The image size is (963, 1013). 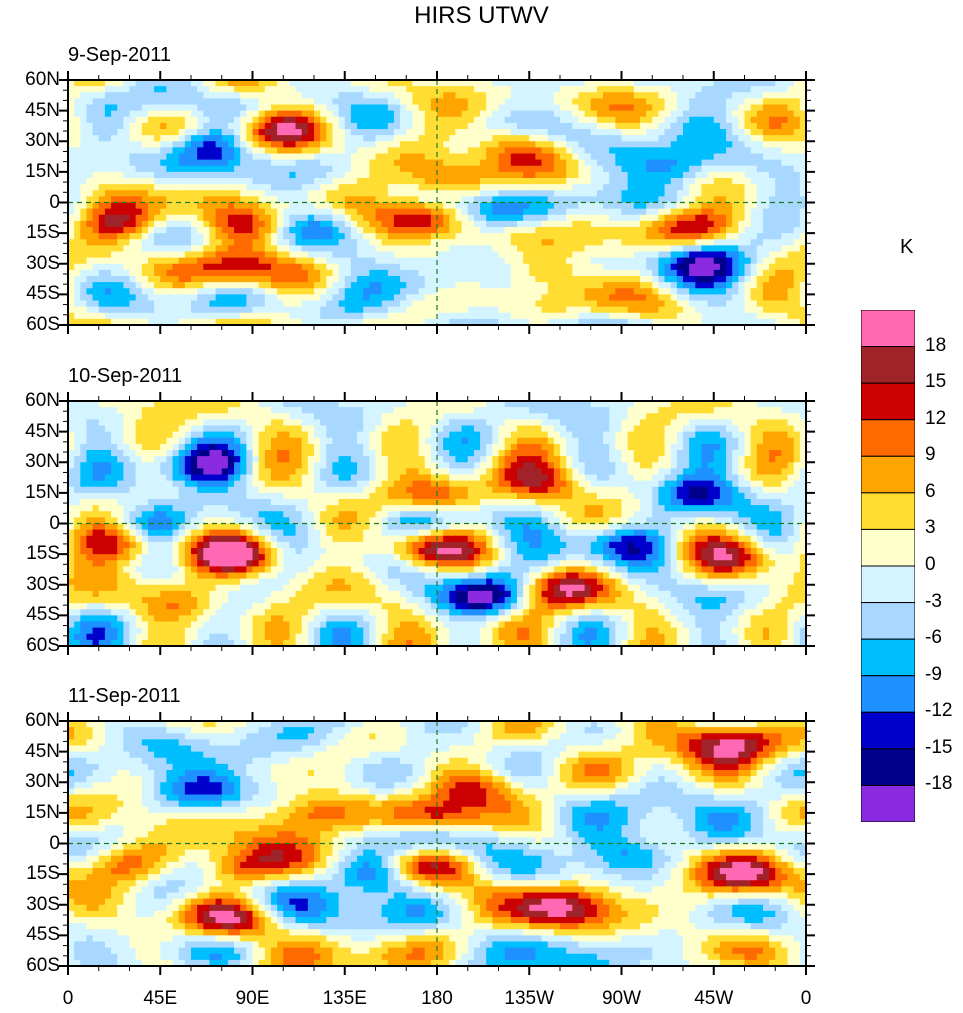 What do you see at coordinates (621, 998) in the screenshot?
I see `x-tick-label: 90W` at bounding box center [621, 998].